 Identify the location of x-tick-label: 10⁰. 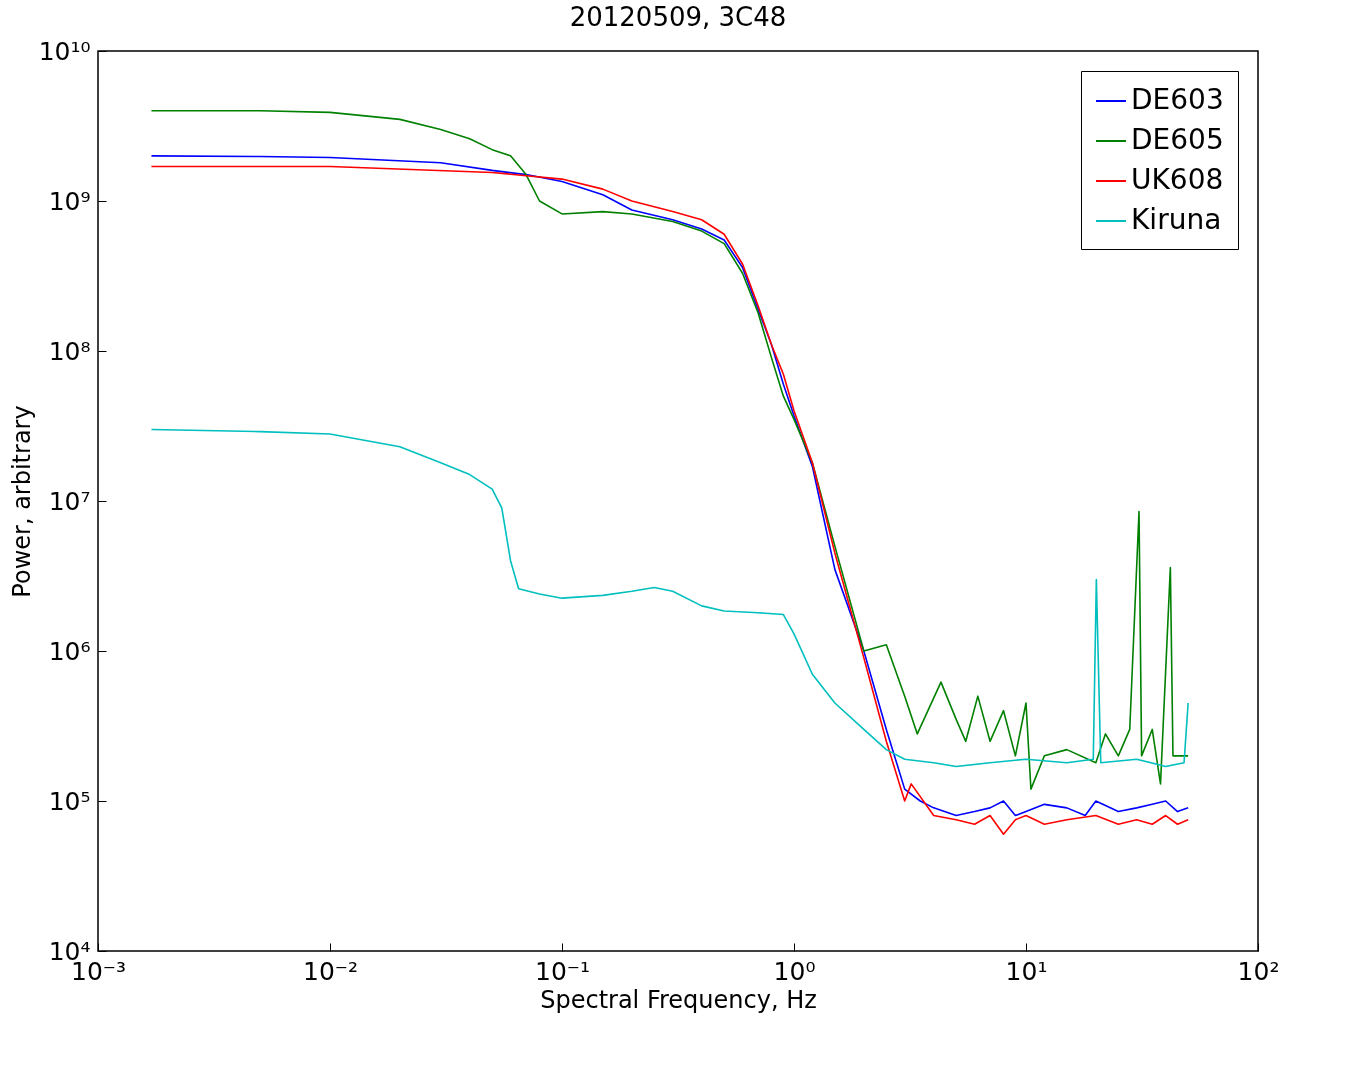
(794, 971).